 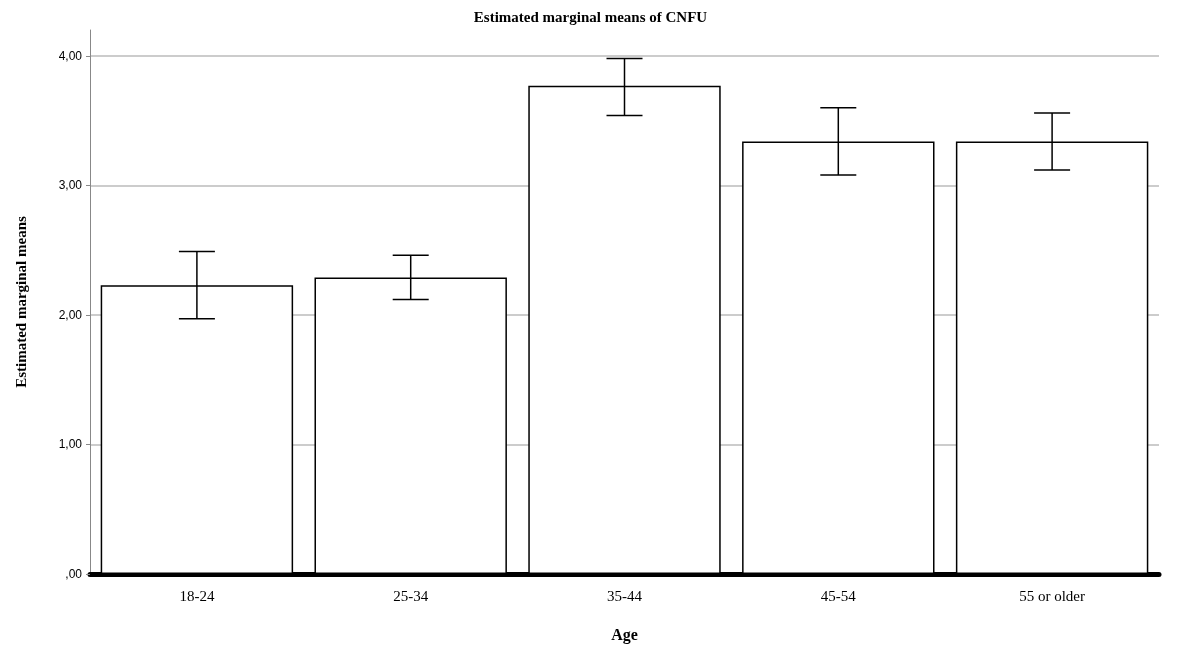 I want to click on x-tick-label: 18-24, so click(x=197, y=595).